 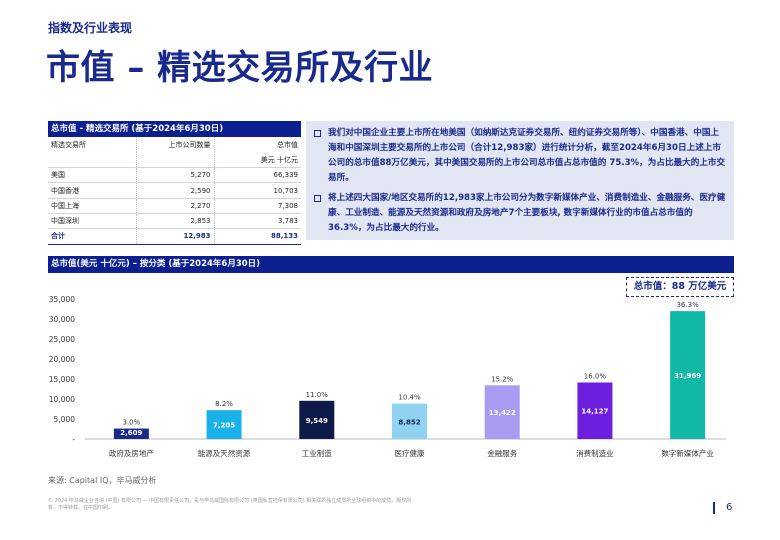 I want to click on table-row: 中国上海 2,270 7,308, so click(x=174, y=206).